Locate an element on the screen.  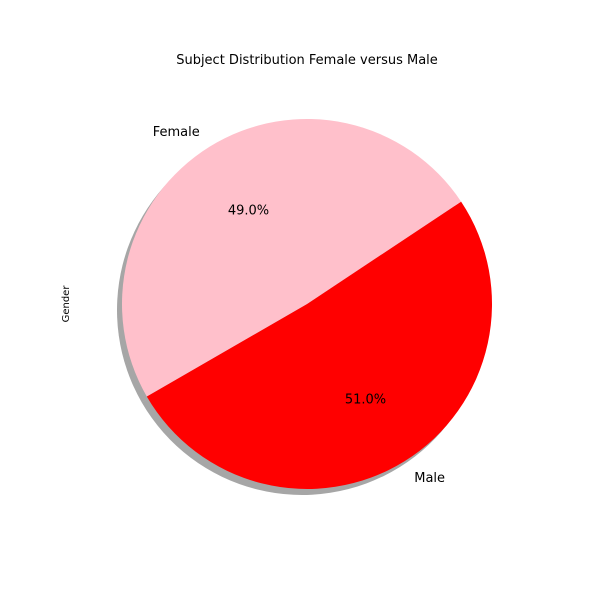
slice-label-male: Male is located at coordinates (429, 478).